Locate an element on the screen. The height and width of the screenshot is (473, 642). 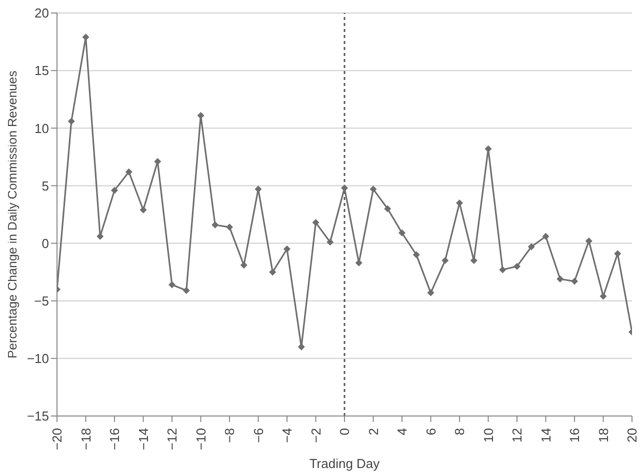
x-tick-label: 12 is located at coordinates (517, 435).